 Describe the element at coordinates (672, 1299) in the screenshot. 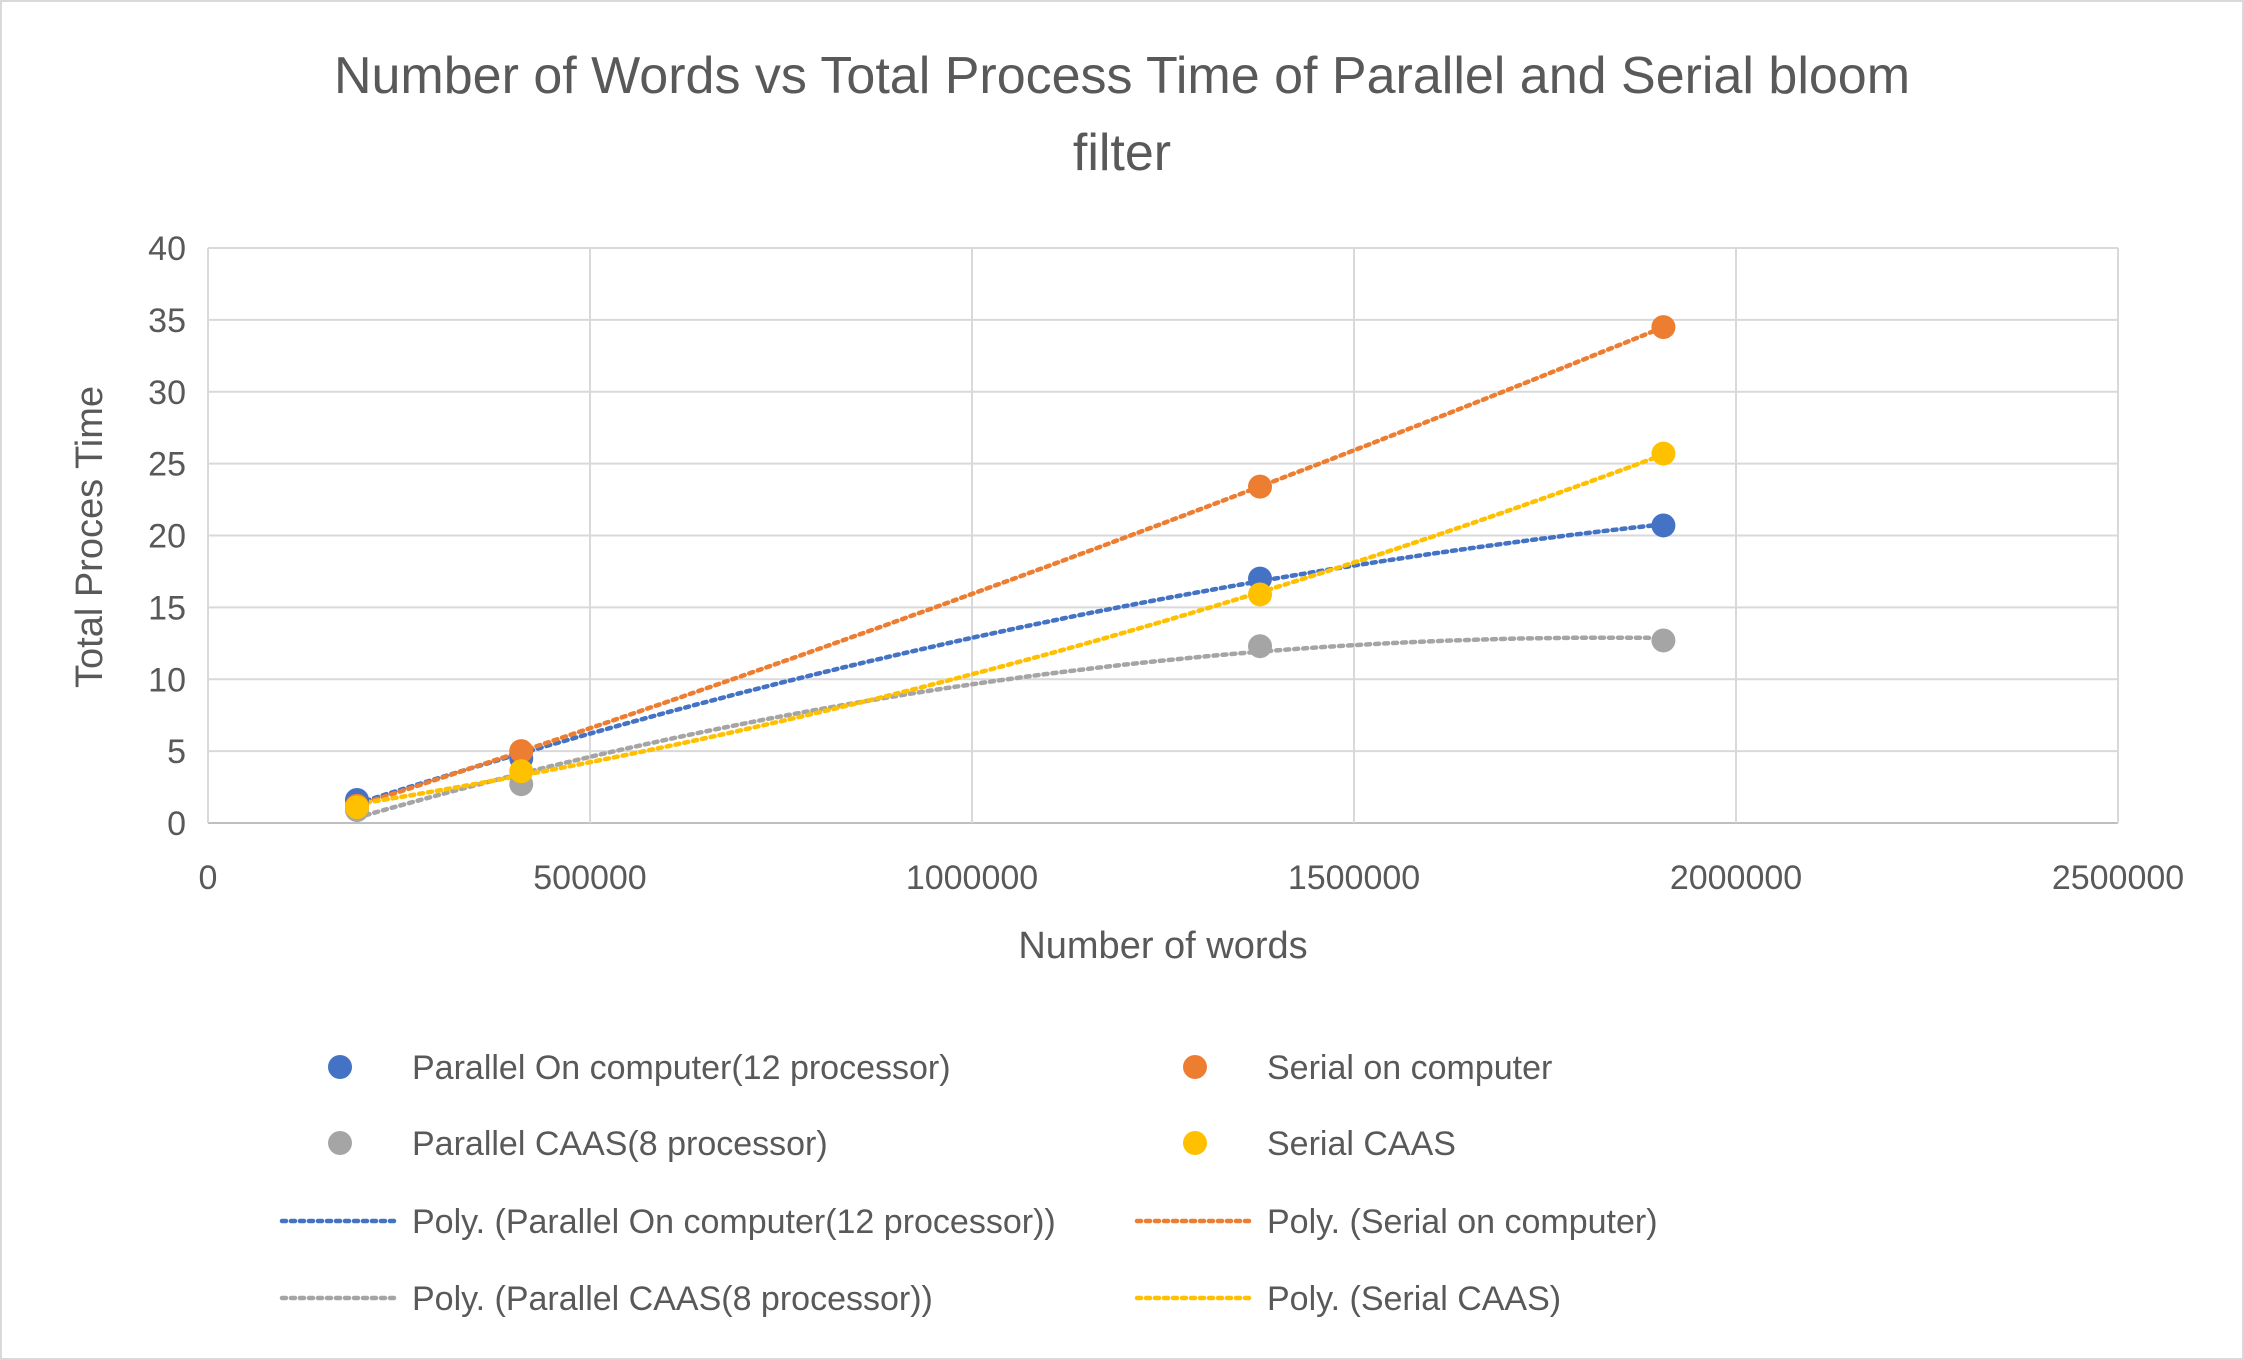

I see `legend-label: Poly. (Parallel CAAS(8 processor))` at that location.